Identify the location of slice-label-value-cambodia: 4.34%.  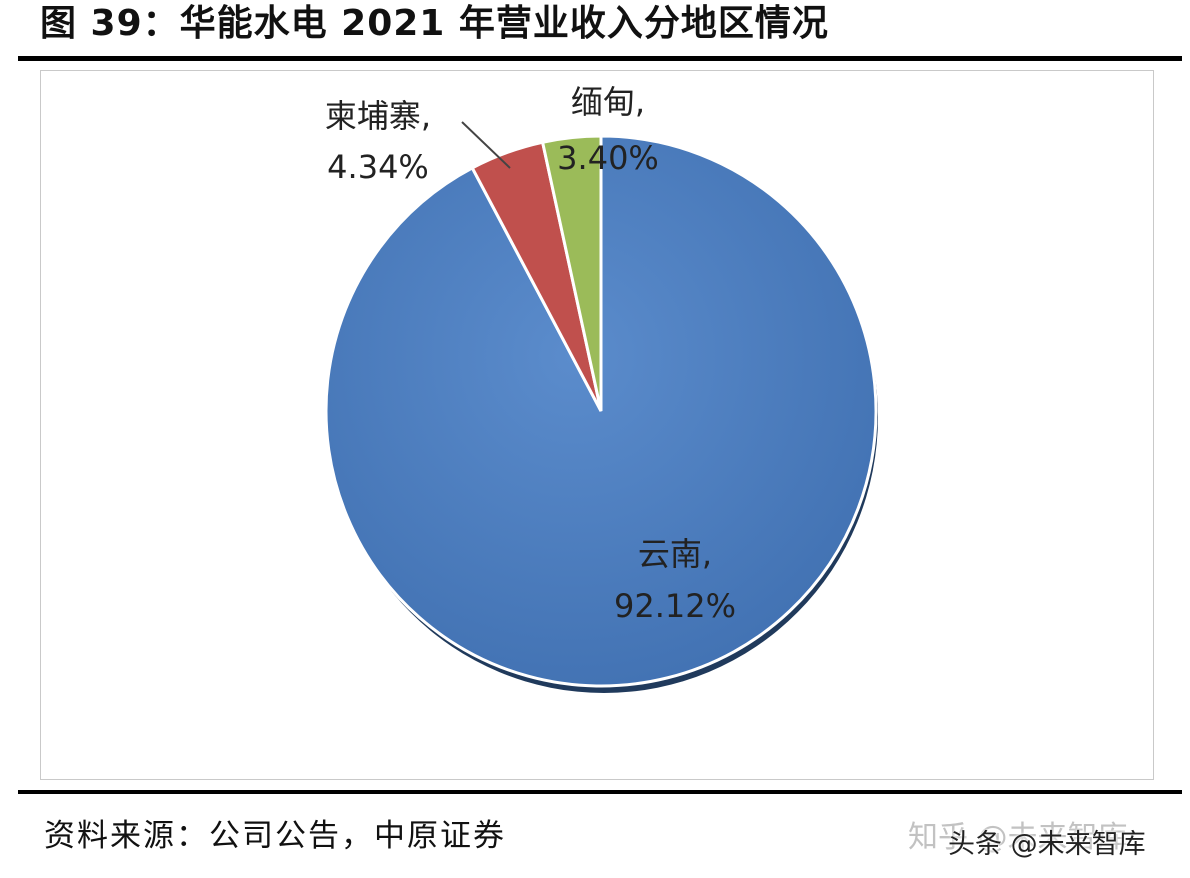
(378, 167).